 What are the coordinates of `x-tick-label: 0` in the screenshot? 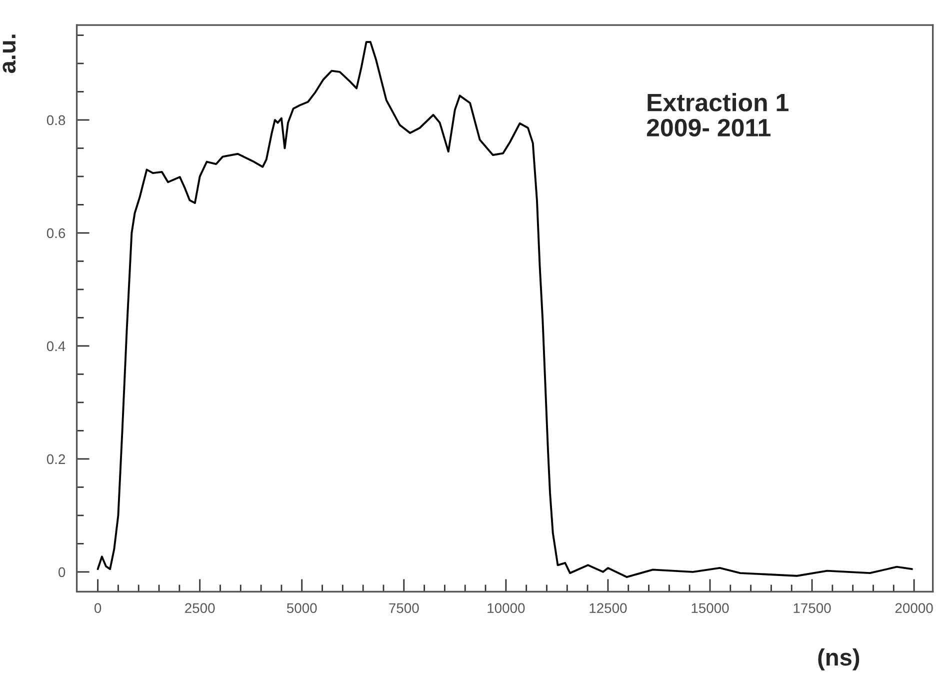 It's located at (98, 608).